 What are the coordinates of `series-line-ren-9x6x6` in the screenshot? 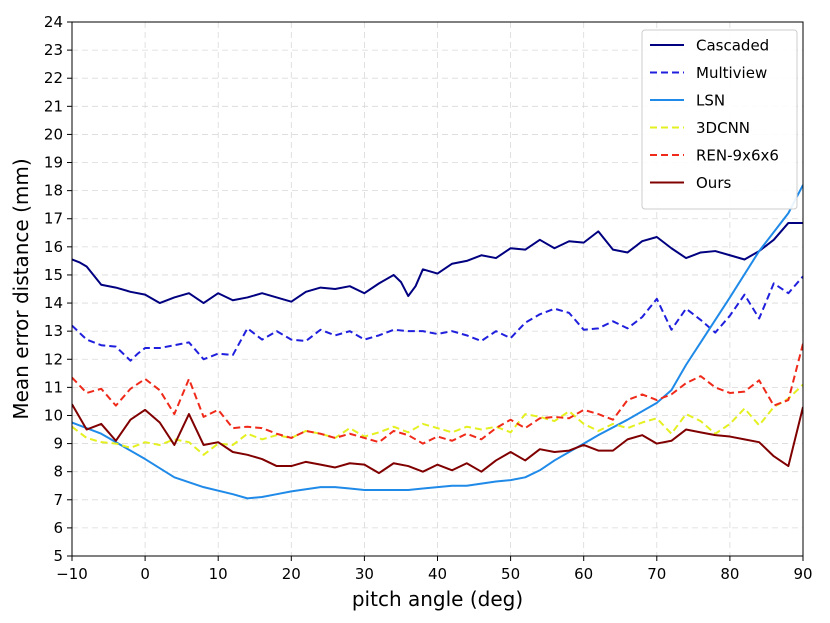 It's located at (437, 394).